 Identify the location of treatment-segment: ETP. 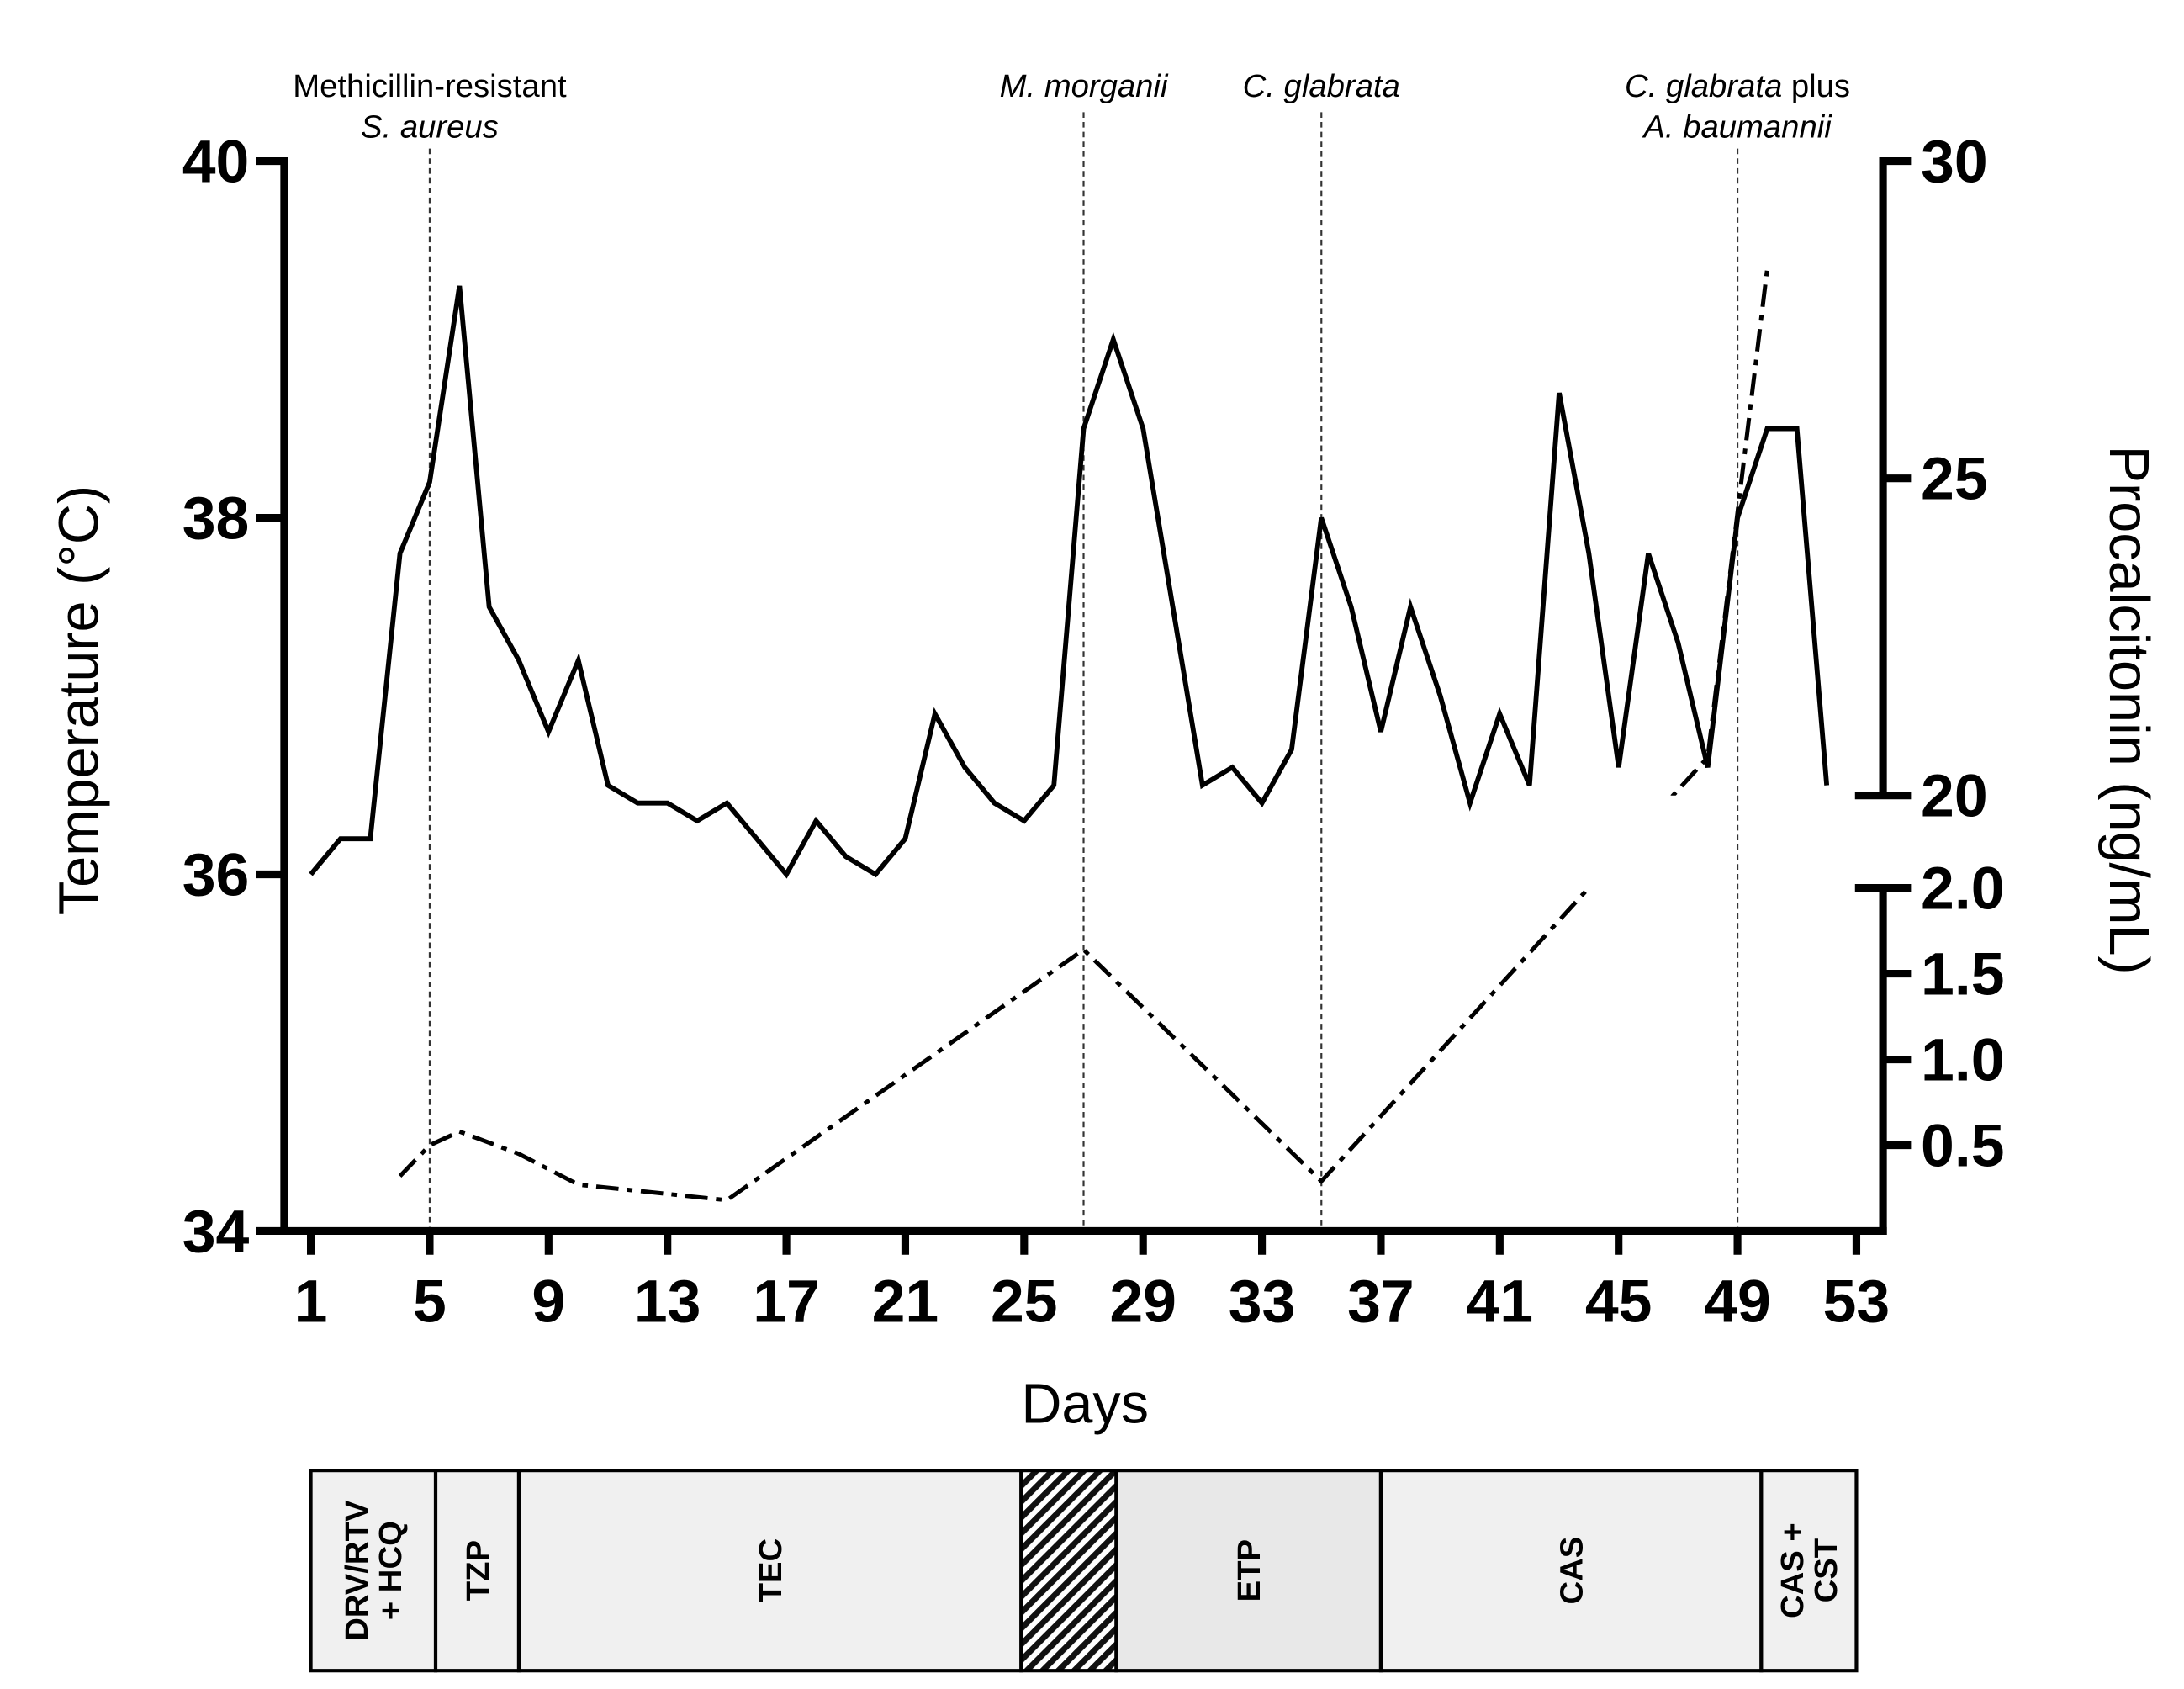
(1248, 1571).